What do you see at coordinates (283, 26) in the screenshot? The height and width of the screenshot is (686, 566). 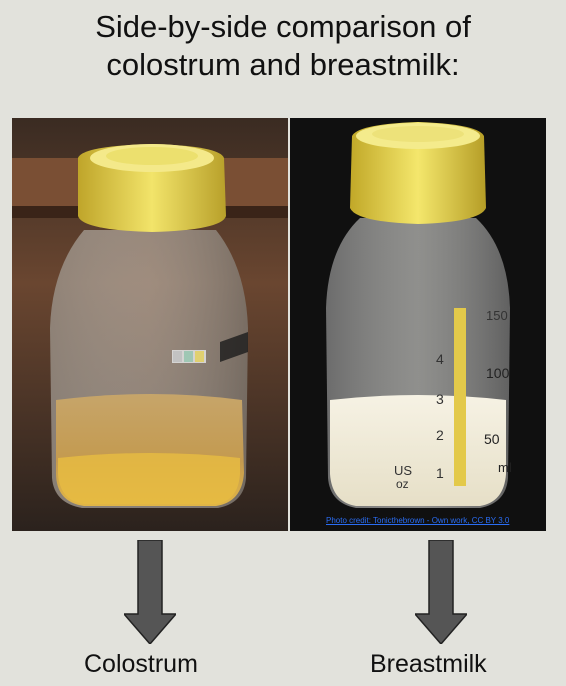 I see `title-line-1: Side-by-side comparison of` at bounding box center [283, 26].